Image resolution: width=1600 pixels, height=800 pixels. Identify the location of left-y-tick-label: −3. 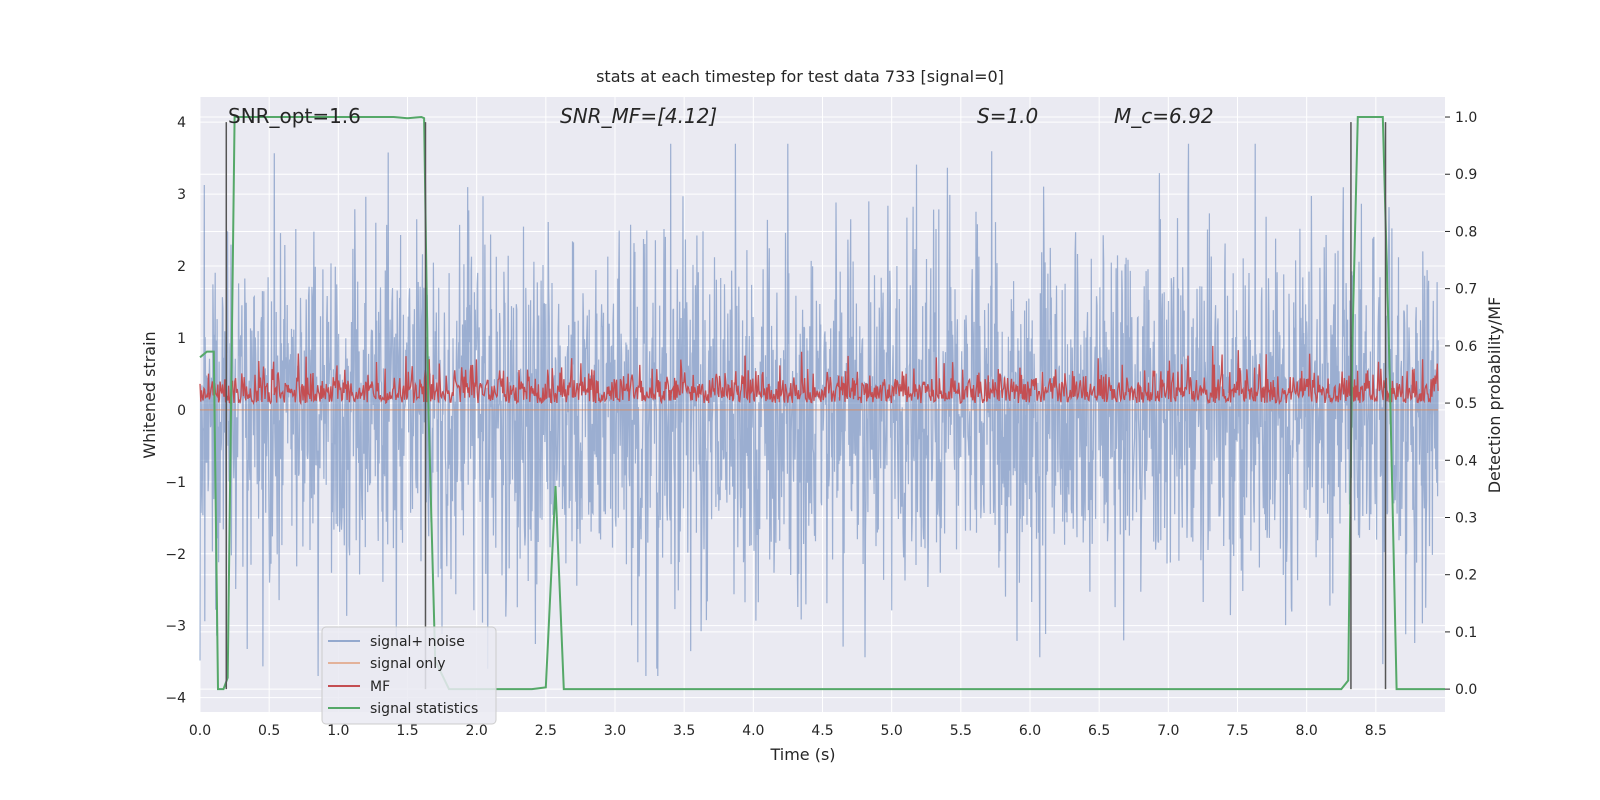
(175, 627).